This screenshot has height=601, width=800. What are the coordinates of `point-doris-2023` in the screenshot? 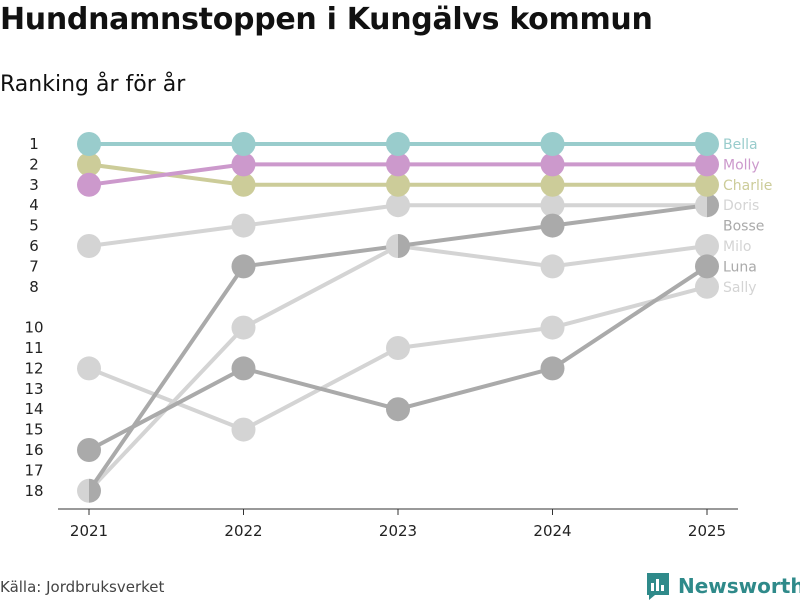 It's located at (398, 205).